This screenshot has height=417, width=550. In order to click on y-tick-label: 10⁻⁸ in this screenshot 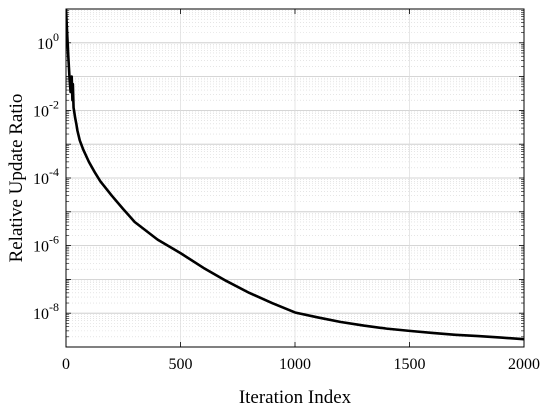, I will do `click(46, 311)`.